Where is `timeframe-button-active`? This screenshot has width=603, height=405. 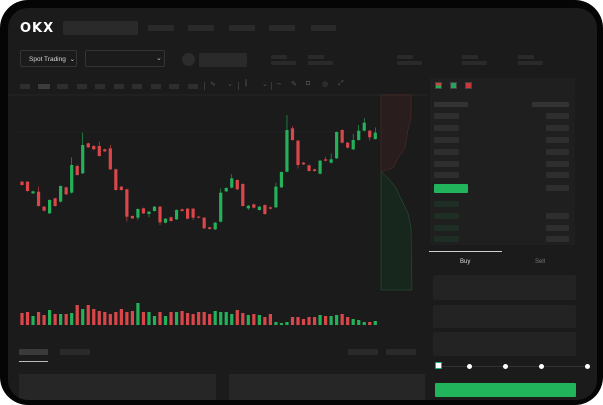
timeframe-button-active is located at coordinates (44, 86).